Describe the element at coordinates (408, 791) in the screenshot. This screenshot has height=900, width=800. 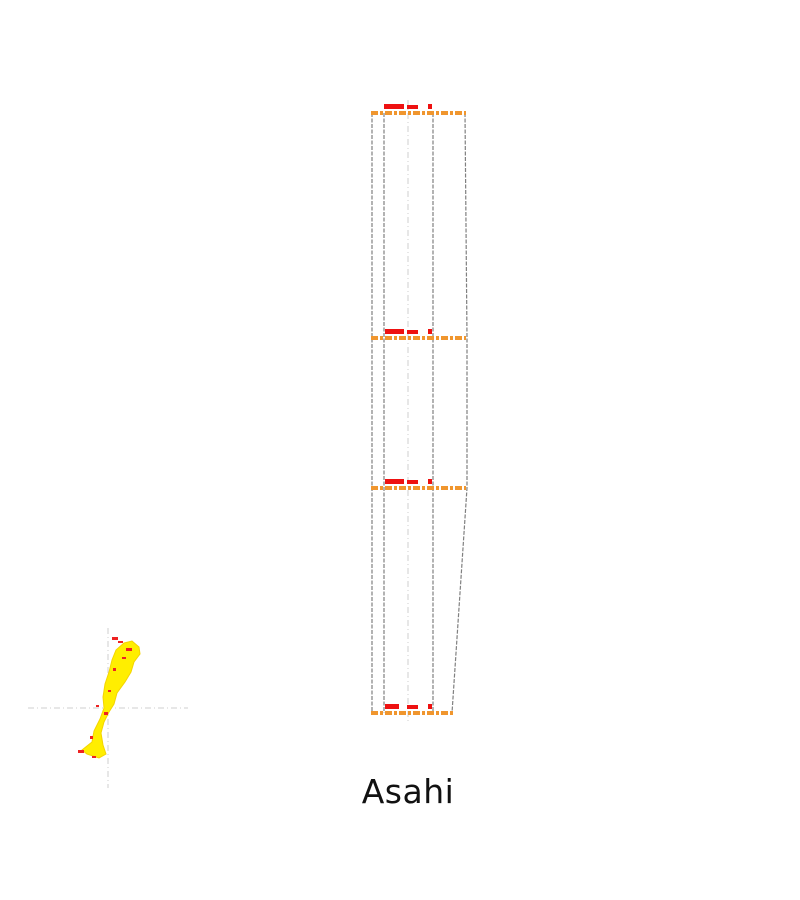
I see `building-name-caption: Asahi` at that location.